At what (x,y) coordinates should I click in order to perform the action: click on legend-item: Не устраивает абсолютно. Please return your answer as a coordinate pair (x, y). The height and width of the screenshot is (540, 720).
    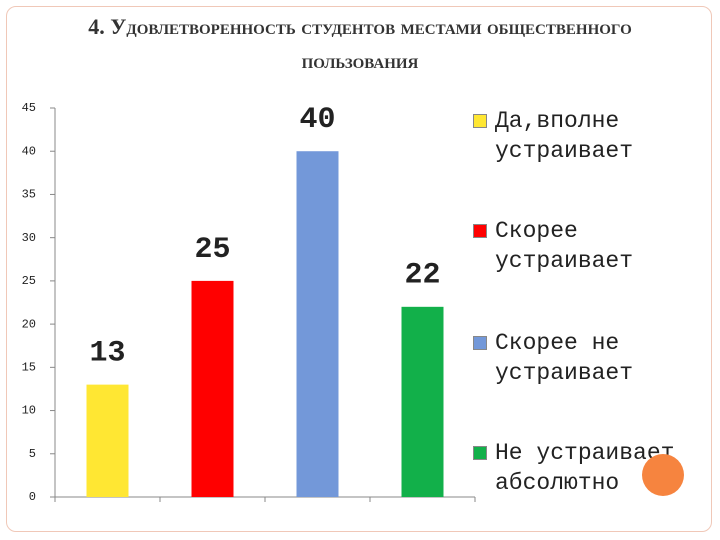
    Looking at the image, I should click on (580, 468).